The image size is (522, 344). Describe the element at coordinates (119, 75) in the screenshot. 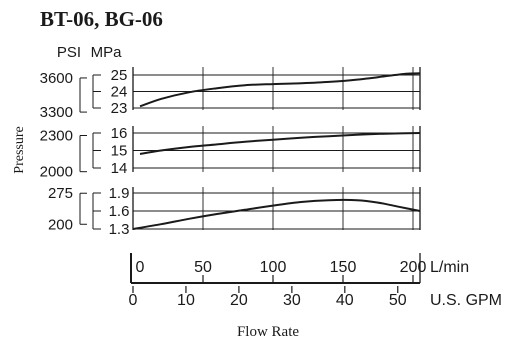

I see `mpa-tick-label: 25` at that location.